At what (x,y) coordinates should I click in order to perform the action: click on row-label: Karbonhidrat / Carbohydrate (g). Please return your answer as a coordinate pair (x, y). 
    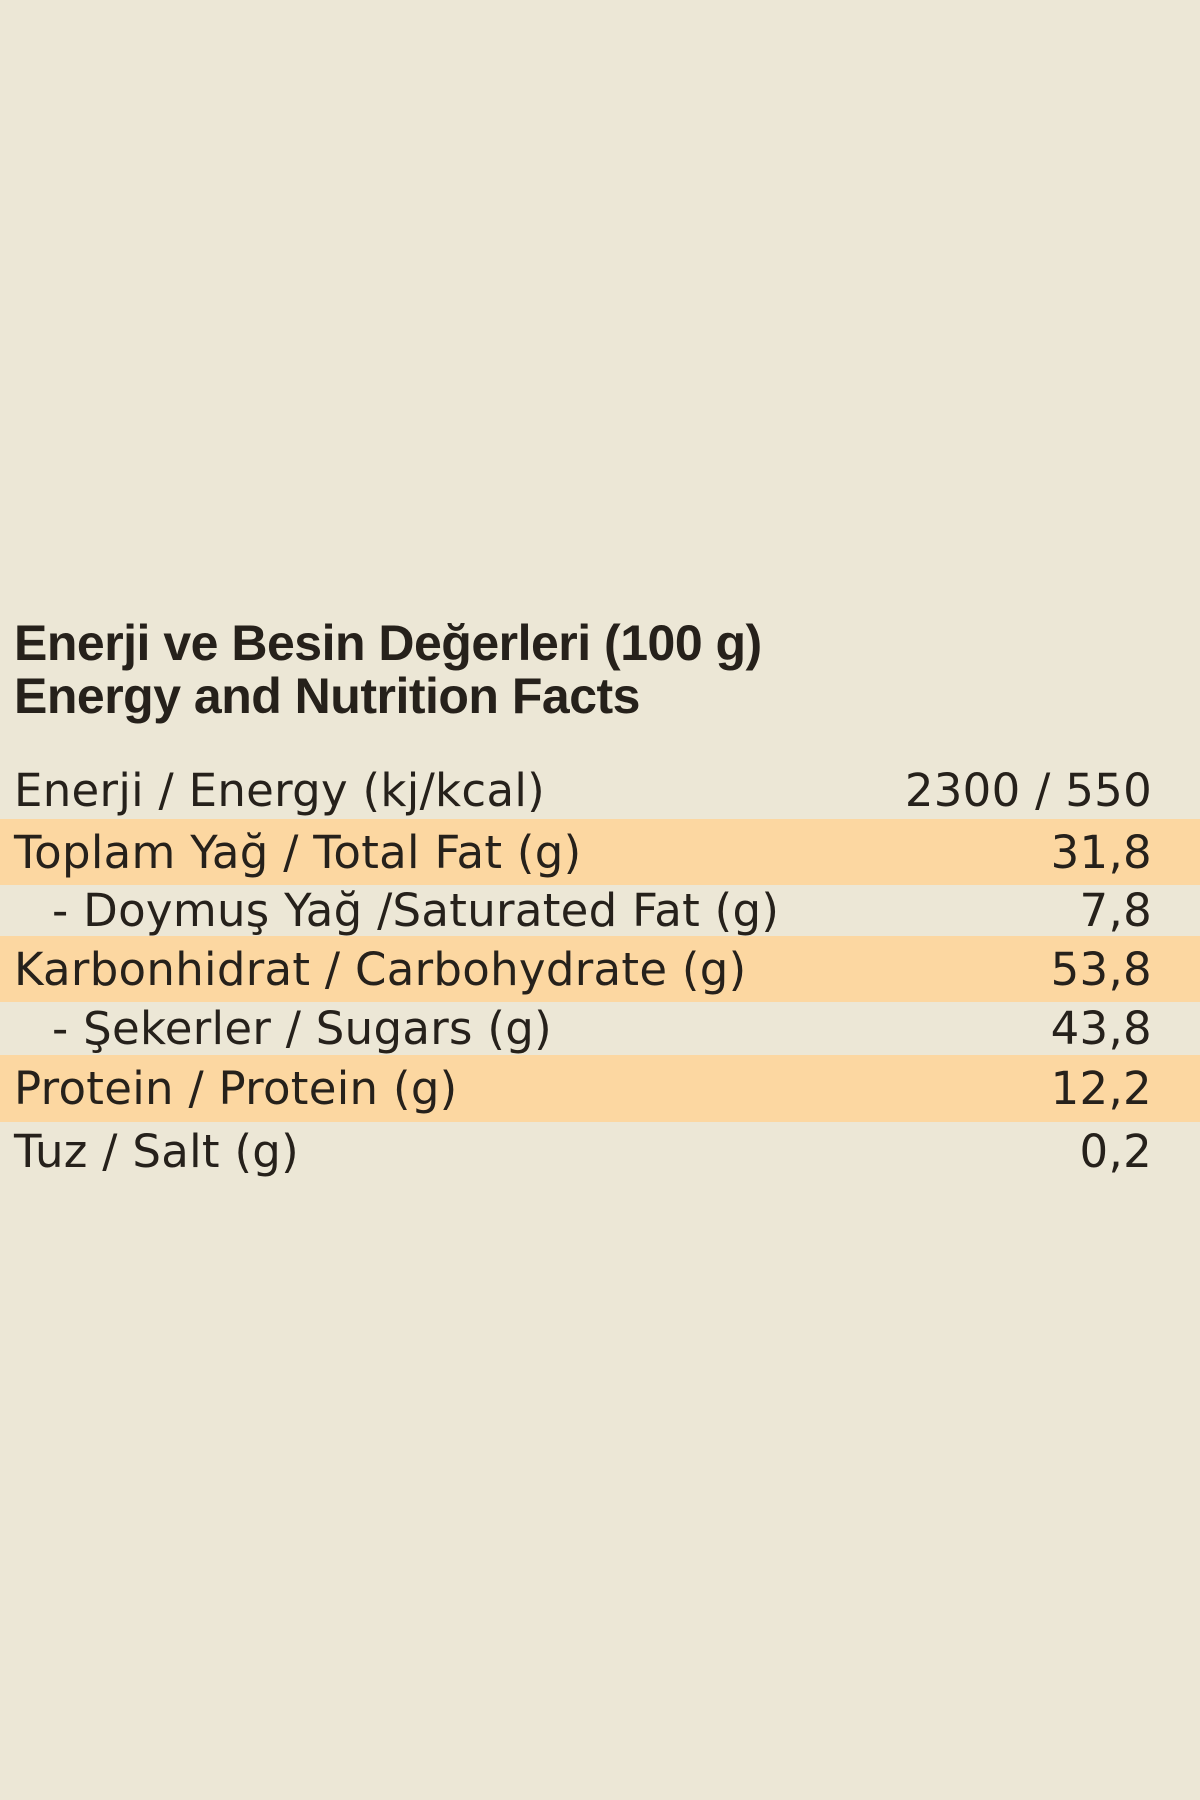
    Looking at the image, I should click on (380, 969).